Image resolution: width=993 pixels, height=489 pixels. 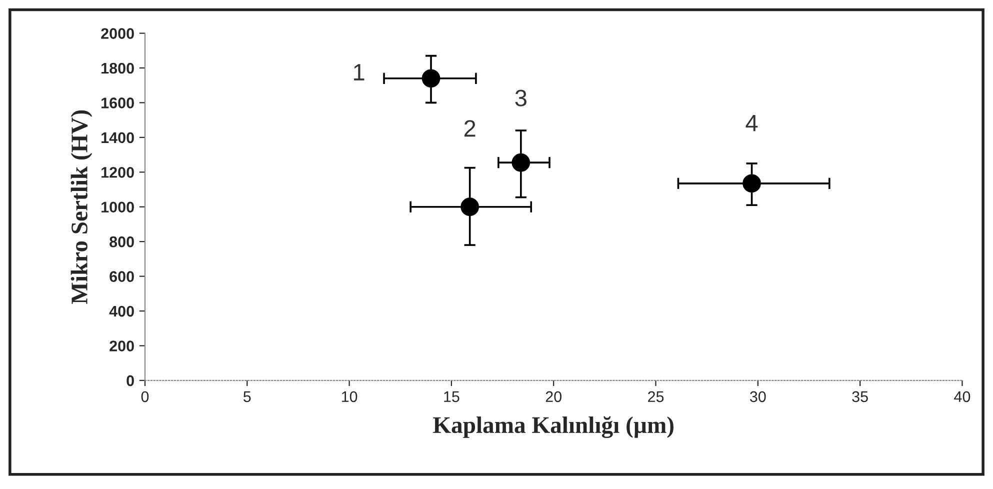 What do you see at coordinates (752, 123) in the screenshot?
I see `annotation: 4` at bounding box center [752, 123].